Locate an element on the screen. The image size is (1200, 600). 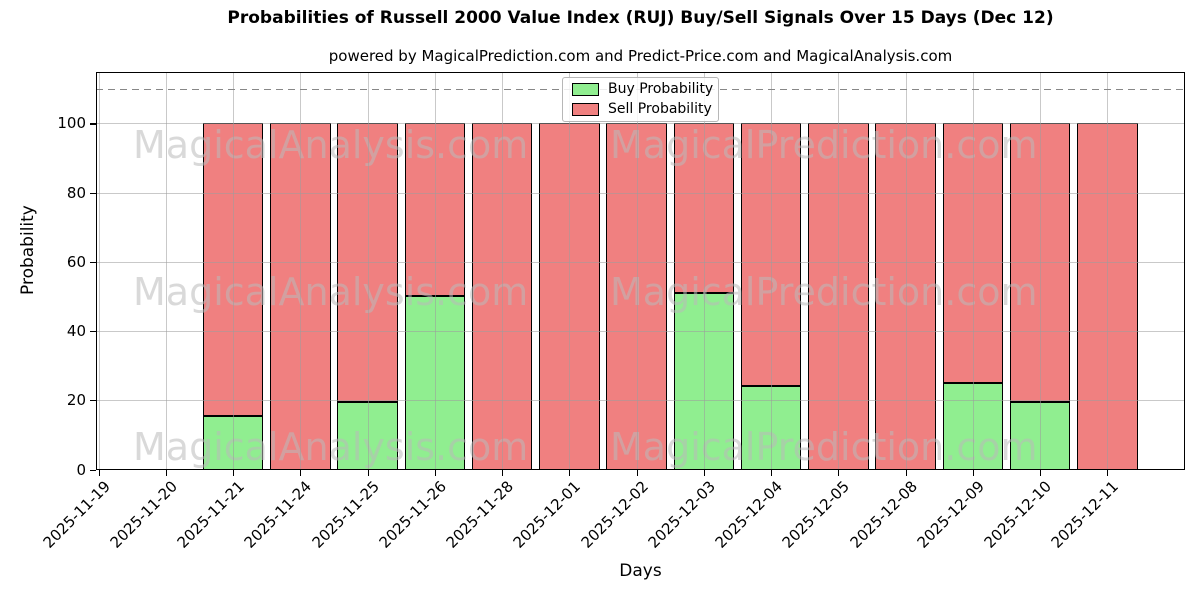
legend-entry-sell: Sell Probability is located at coordinates (645, 109).